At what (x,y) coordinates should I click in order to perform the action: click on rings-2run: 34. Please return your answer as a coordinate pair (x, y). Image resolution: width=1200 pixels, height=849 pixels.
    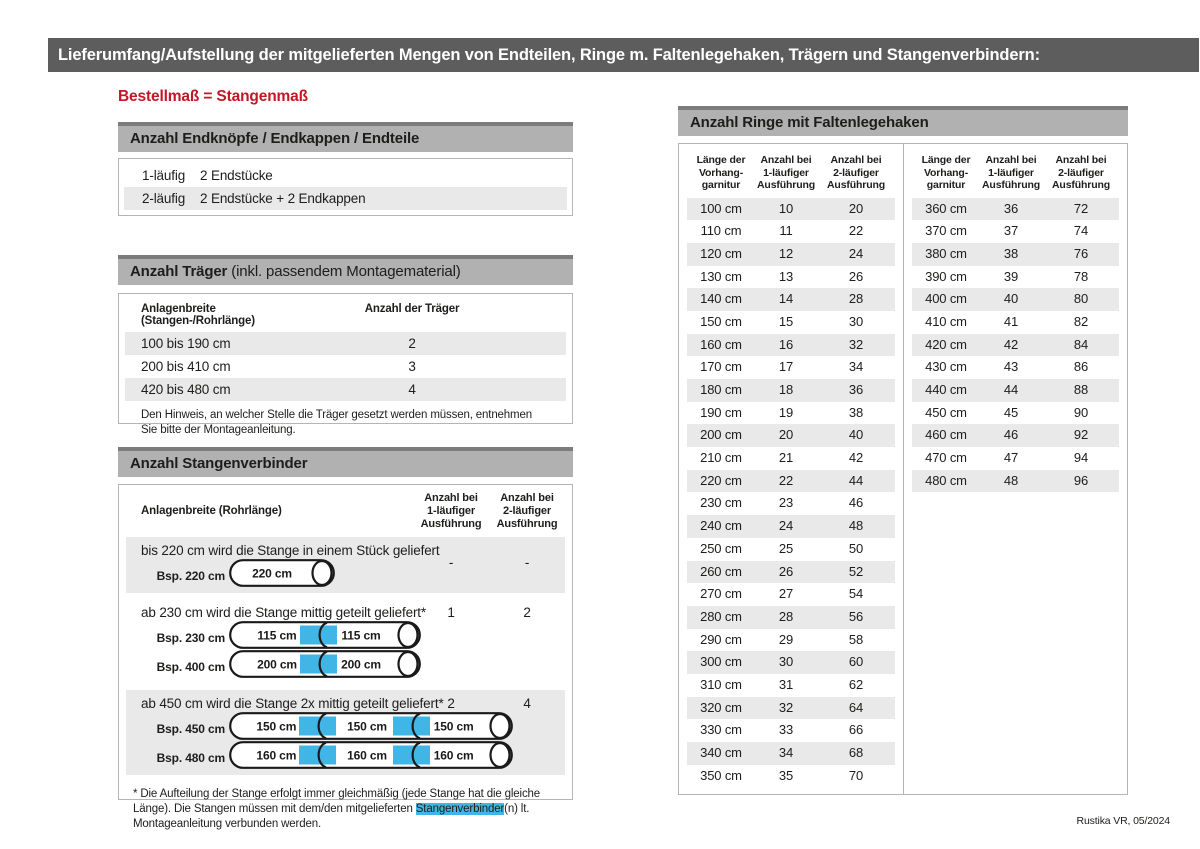
    Looking at the image, I should click on (856, 367).